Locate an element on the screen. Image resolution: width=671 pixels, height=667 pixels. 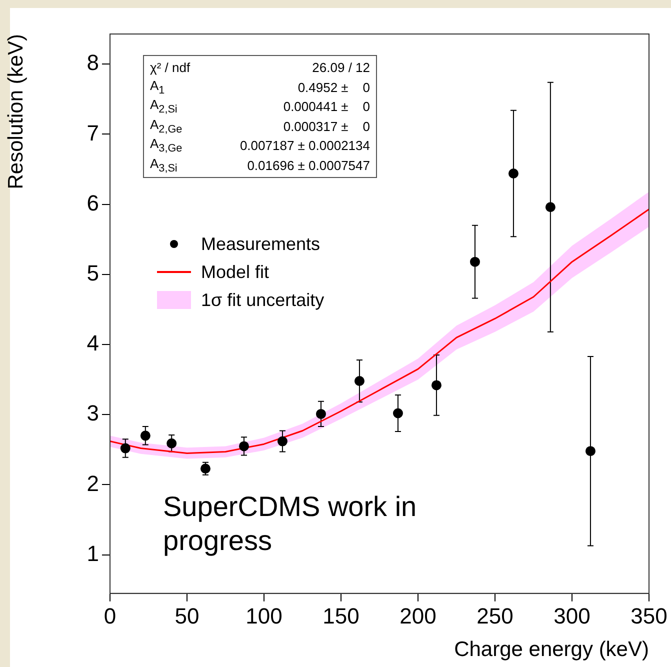
x-tick-label: 250 is located at coordinates (495, 616).